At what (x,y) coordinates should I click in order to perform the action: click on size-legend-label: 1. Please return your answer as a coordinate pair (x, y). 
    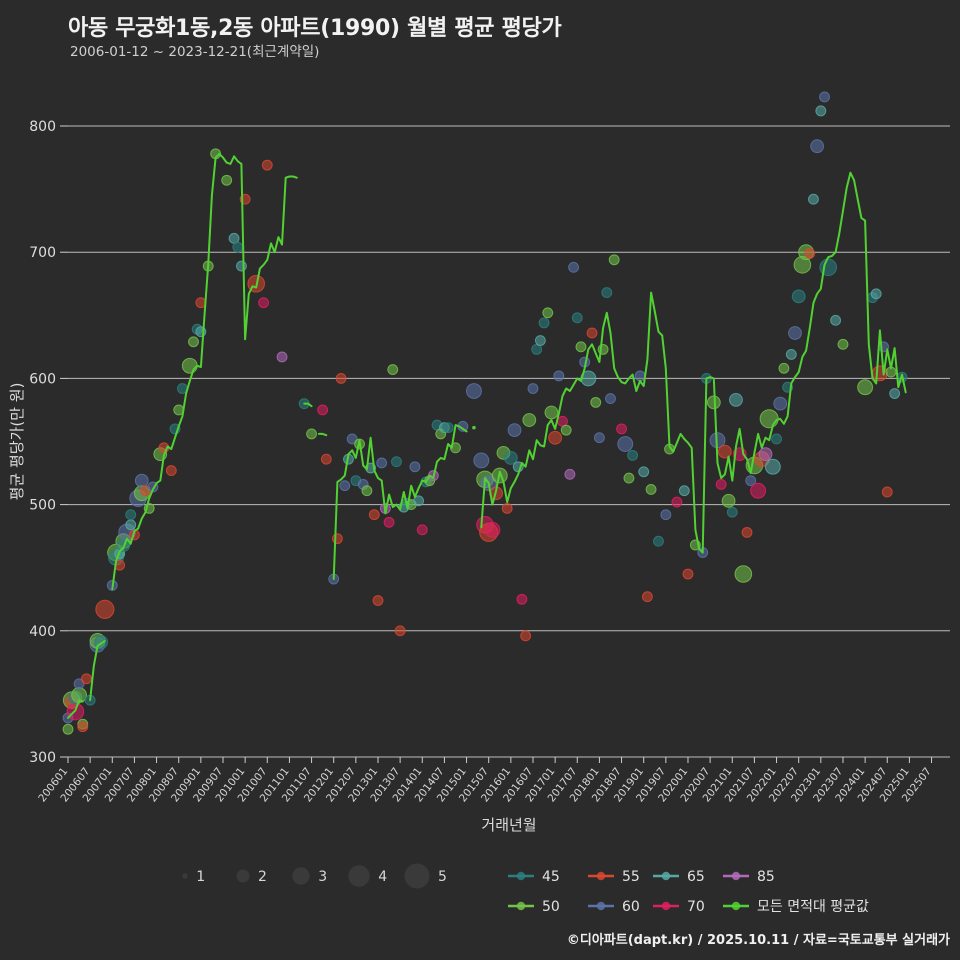
    Looking at the image, I should click on (200, 877).